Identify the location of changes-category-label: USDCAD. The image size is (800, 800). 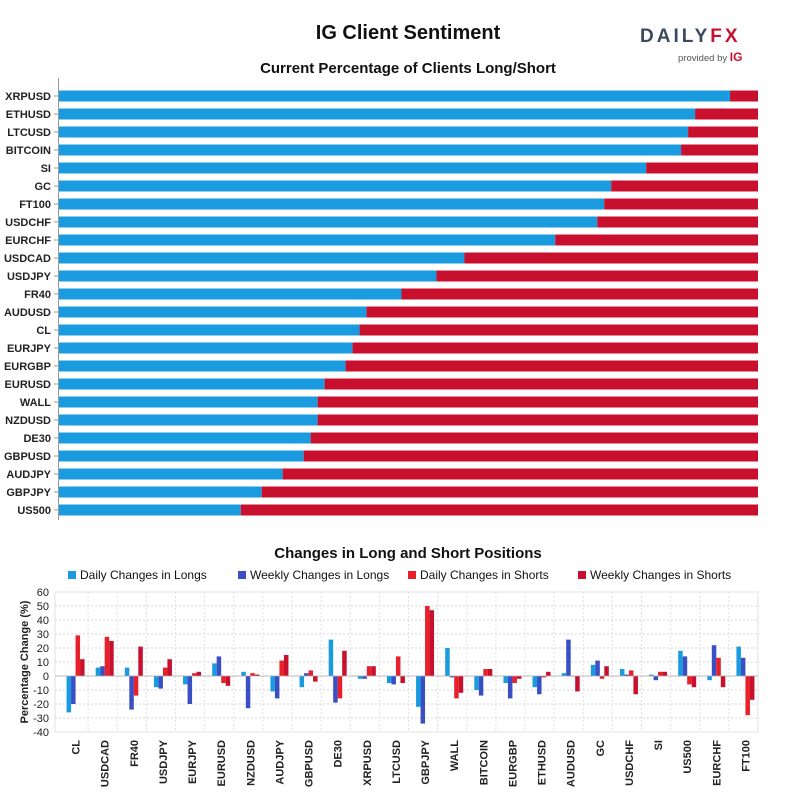
(106, 763).